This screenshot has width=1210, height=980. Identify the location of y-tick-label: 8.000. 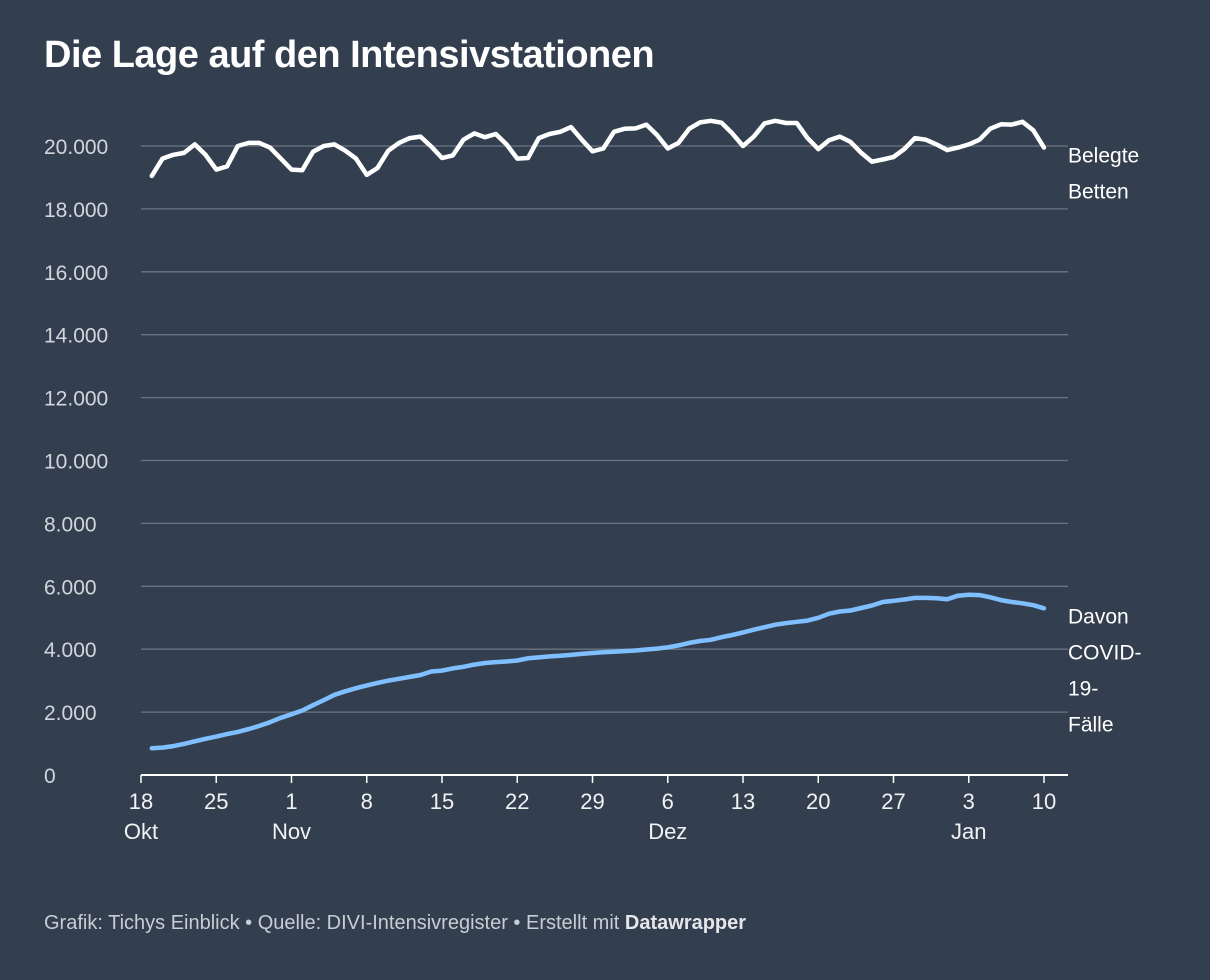
(70, 524).